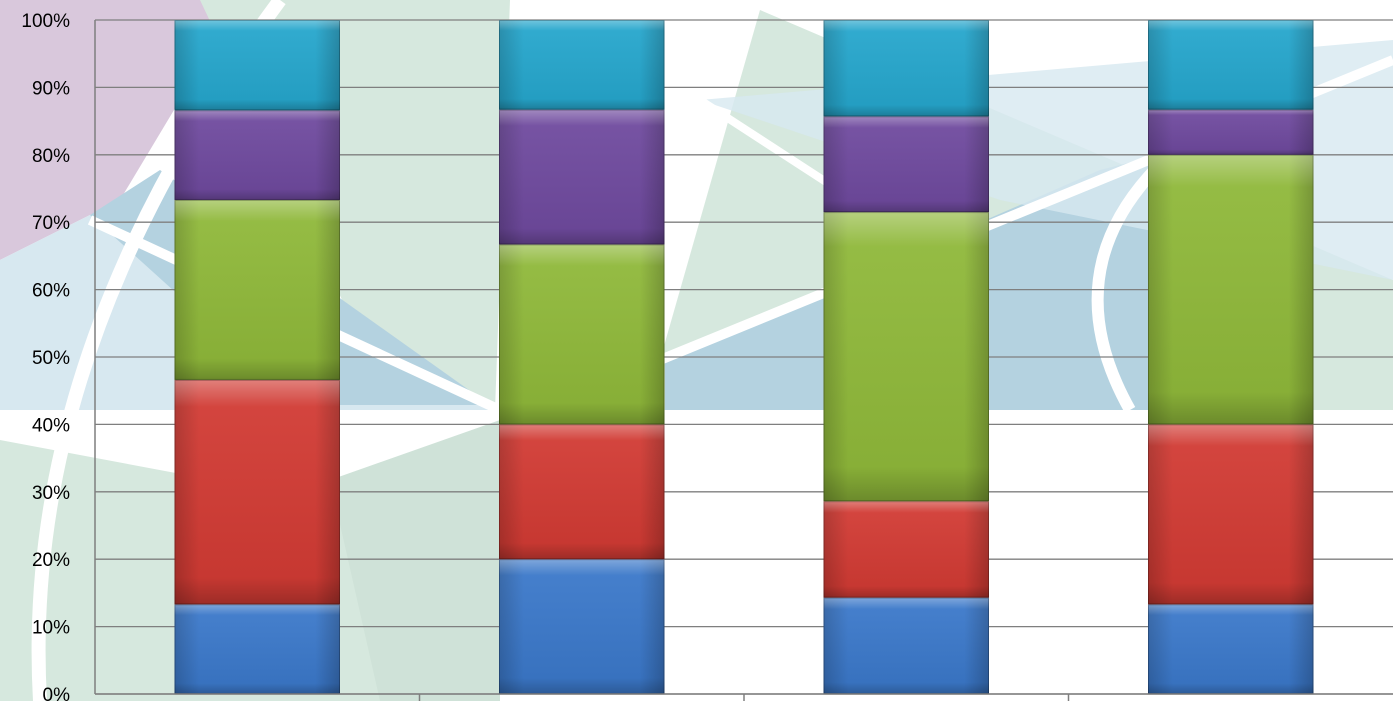  What do you see at coordinates (415, 560) in the screenshot?
I see `bg-green-shape-bottom-mid` at bounding box center [415, 560].